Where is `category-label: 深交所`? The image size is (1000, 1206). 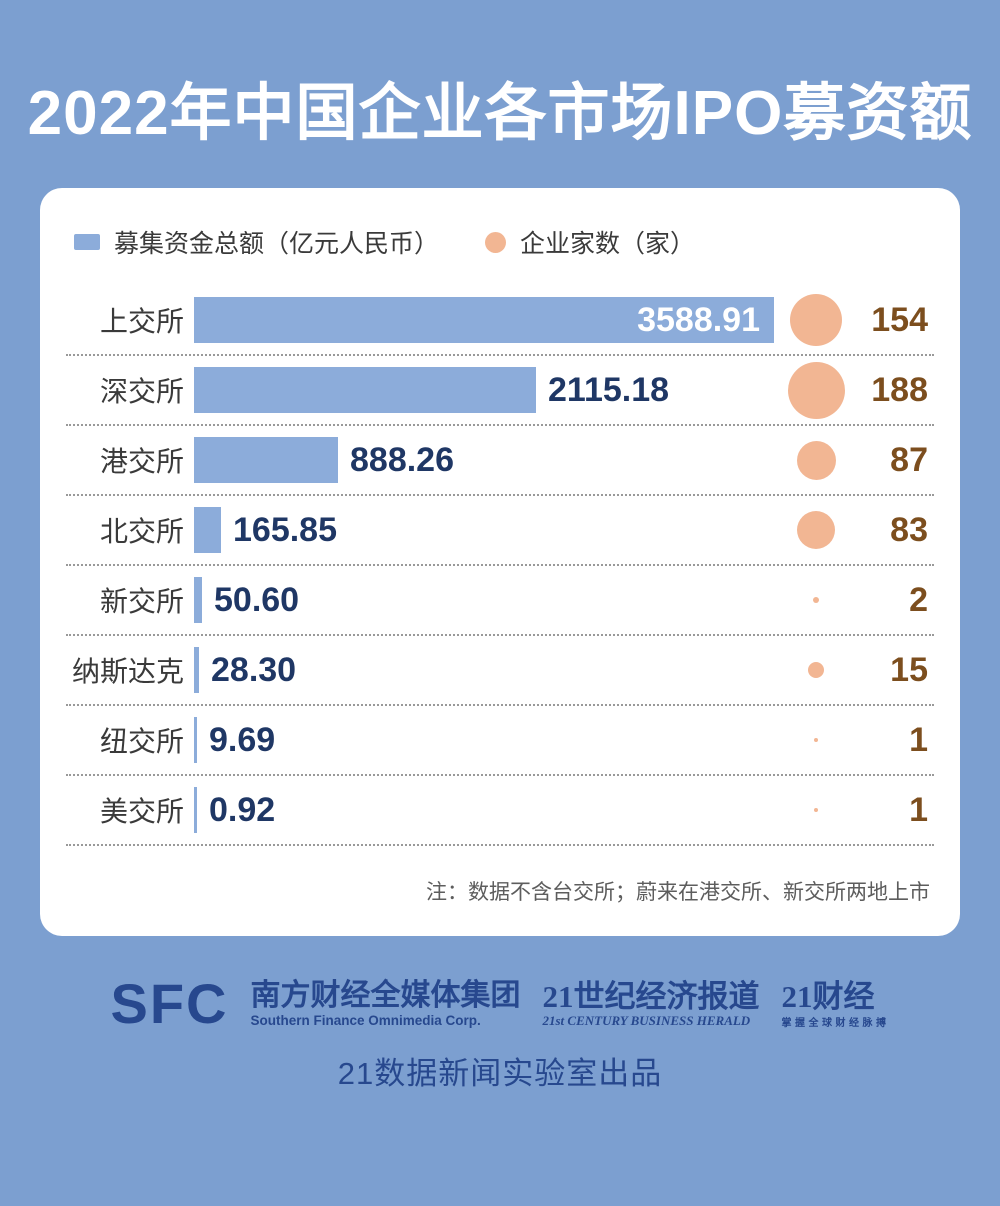
category-label: 深交所 is located at coordinates (141, 391).